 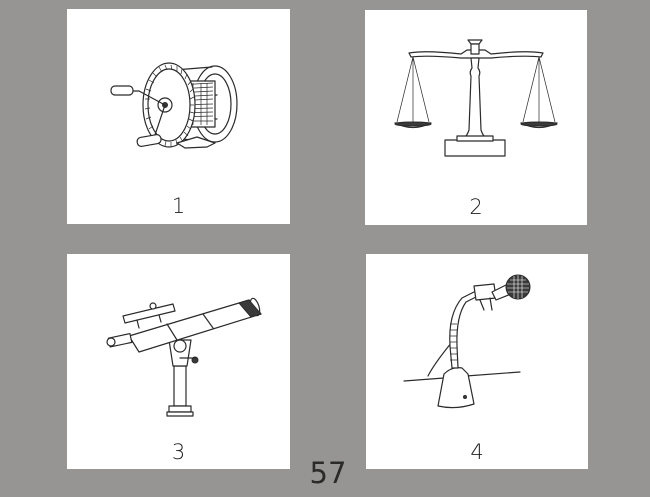 I want to click on picture-card-4: 4, so click(x=477, y=361).